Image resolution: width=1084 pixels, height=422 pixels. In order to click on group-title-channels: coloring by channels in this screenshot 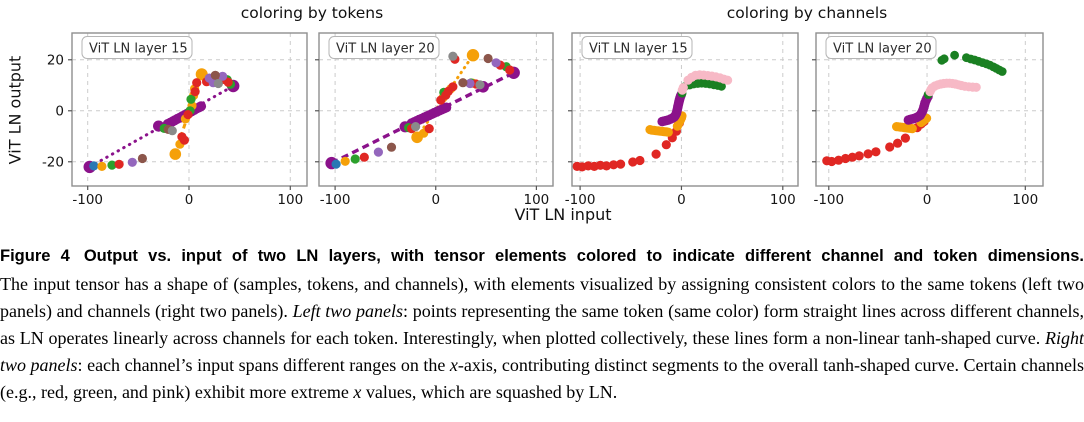, I will do `click(807, 13)`.